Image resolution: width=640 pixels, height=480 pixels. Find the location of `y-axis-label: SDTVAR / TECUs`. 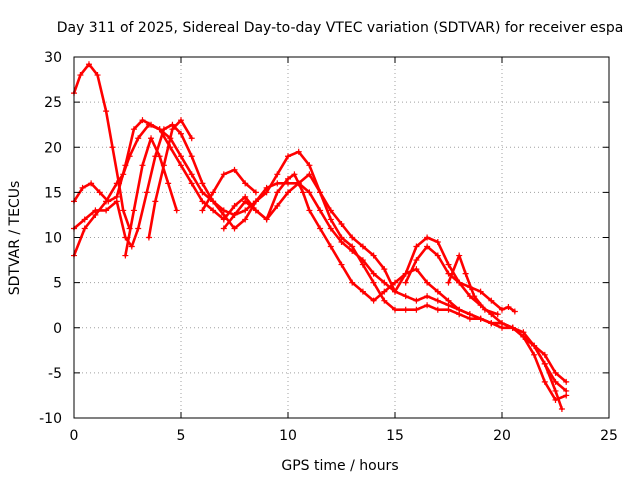

y-axis-label: SDTVAR / TECUs is located at coordinates (15, 238).